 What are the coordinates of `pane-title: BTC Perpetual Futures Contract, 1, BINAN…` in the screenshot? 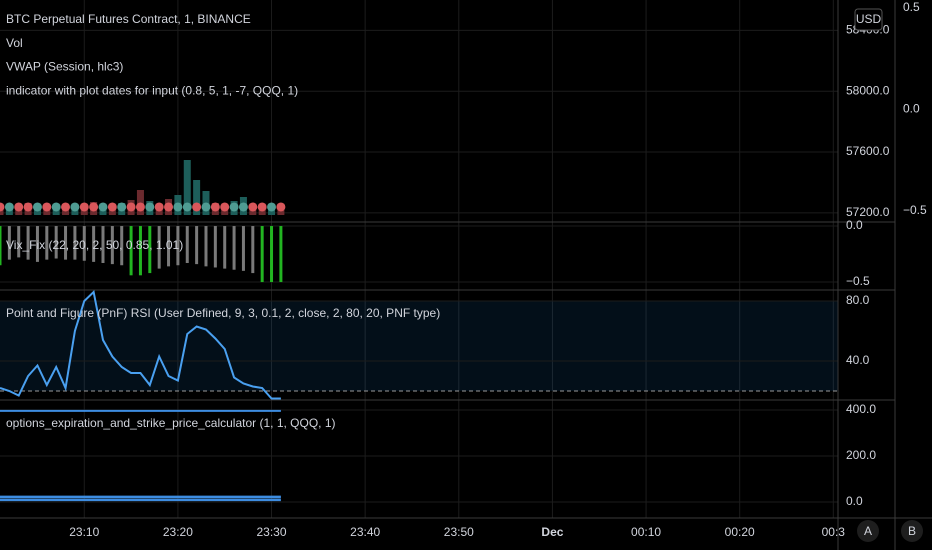 It's located at (128, 19).